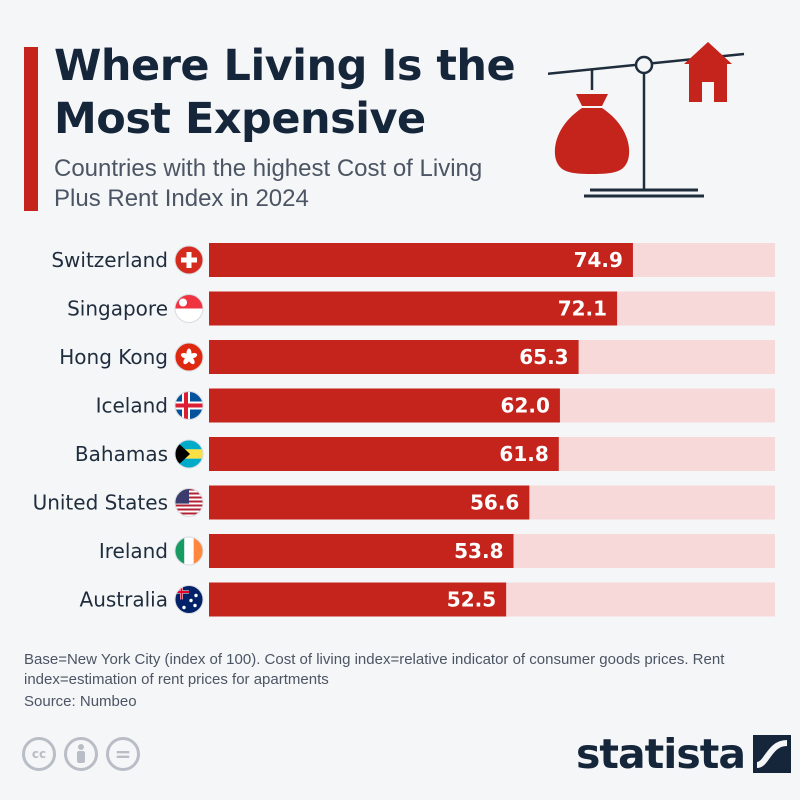 This screenshot has height=800, width=800. What do you see at coordinates (189, 357) in the screenshot?
I see `flag-hong-kong-icon` at bounding box center [189, 357].